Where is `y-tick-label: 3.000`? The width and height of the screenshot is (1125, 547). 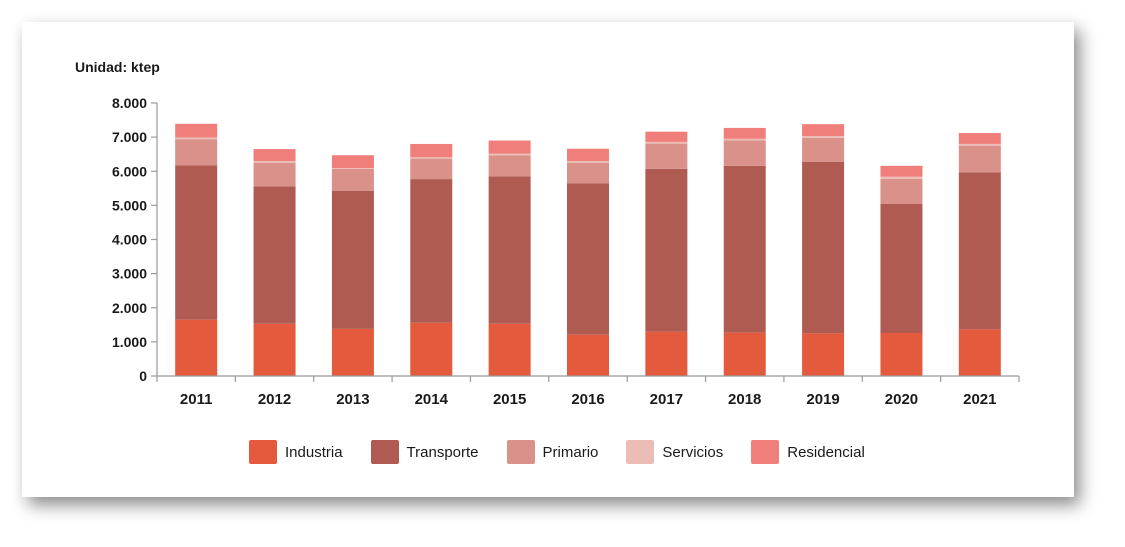
y-tick-label: 3.000 is located at coordinates (129, 274).